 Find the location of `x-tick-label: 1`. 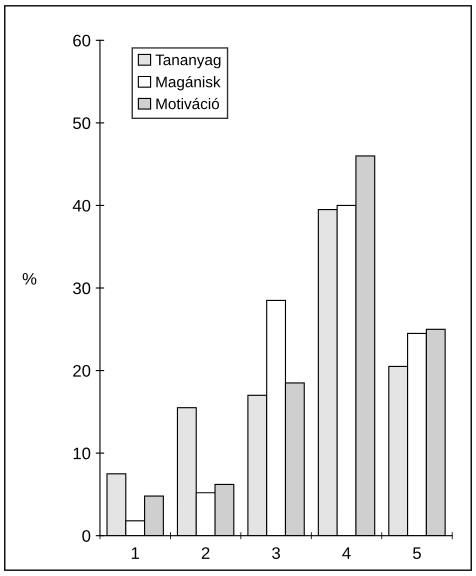

x-tick-label: 1 is located at coordinates (136, 553).